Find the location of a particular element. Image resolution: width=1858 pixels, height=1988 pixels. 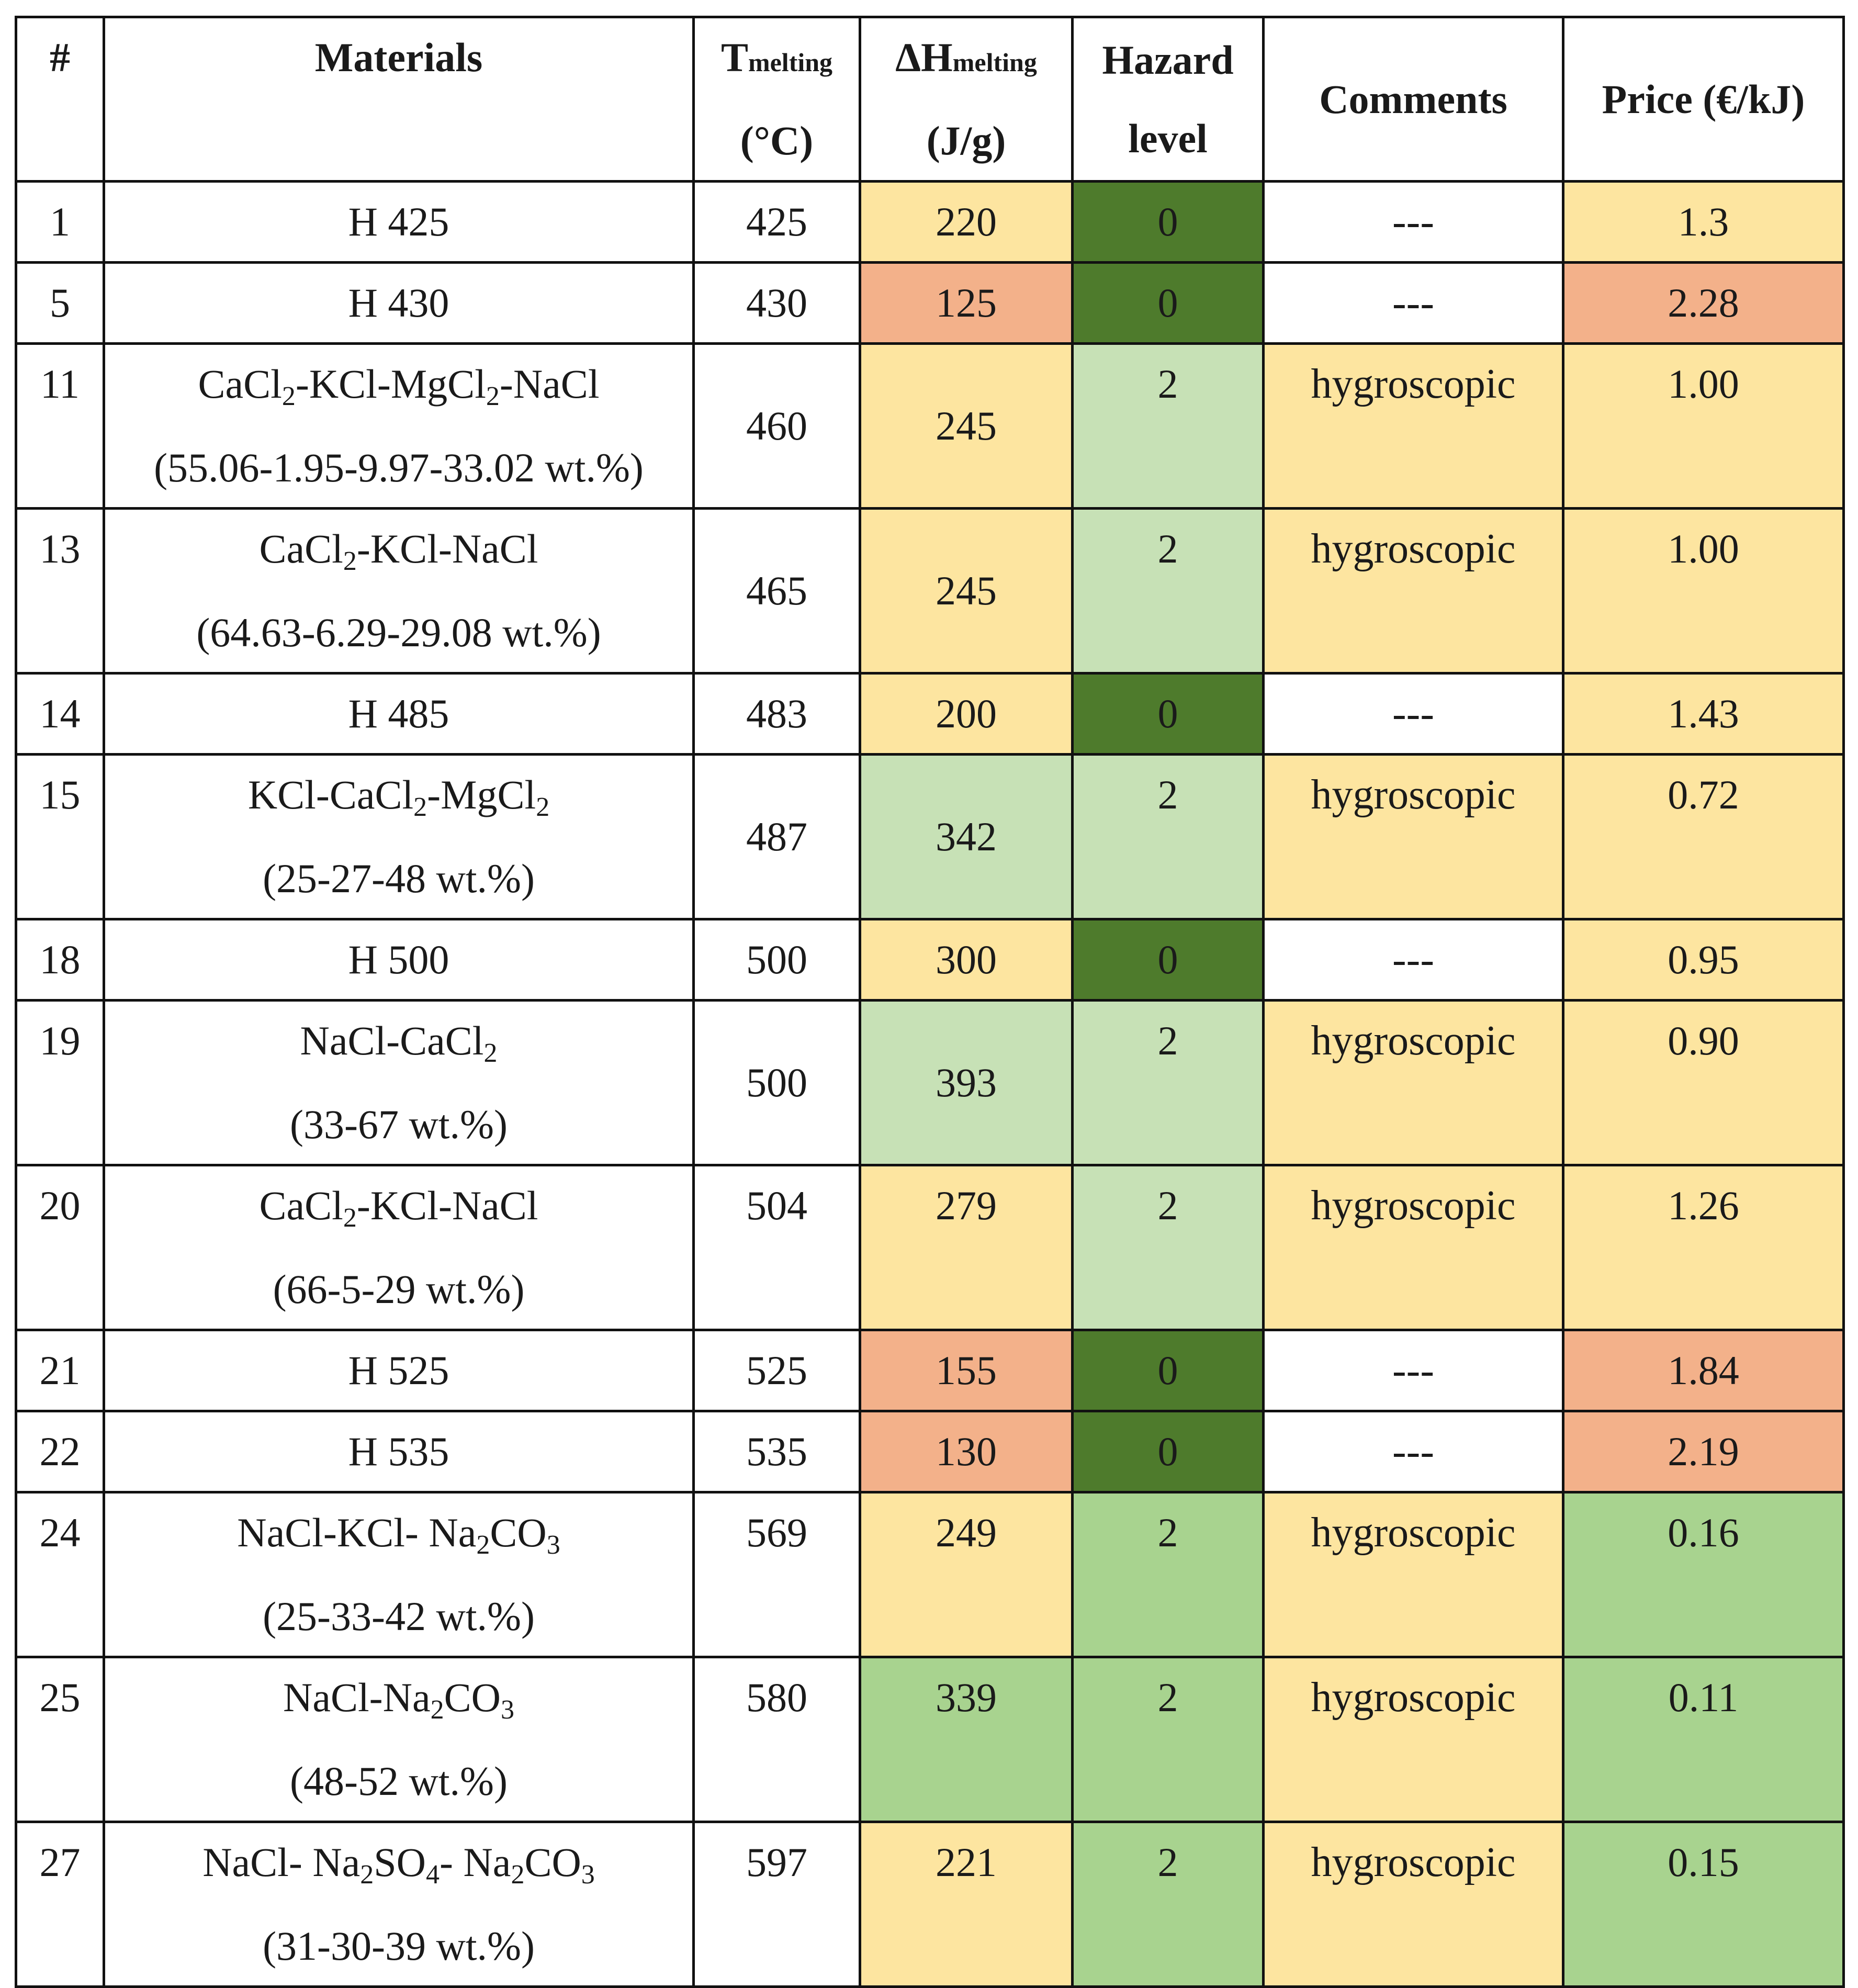

dh-melting-value: 220 is located at coordinates (967, 222).